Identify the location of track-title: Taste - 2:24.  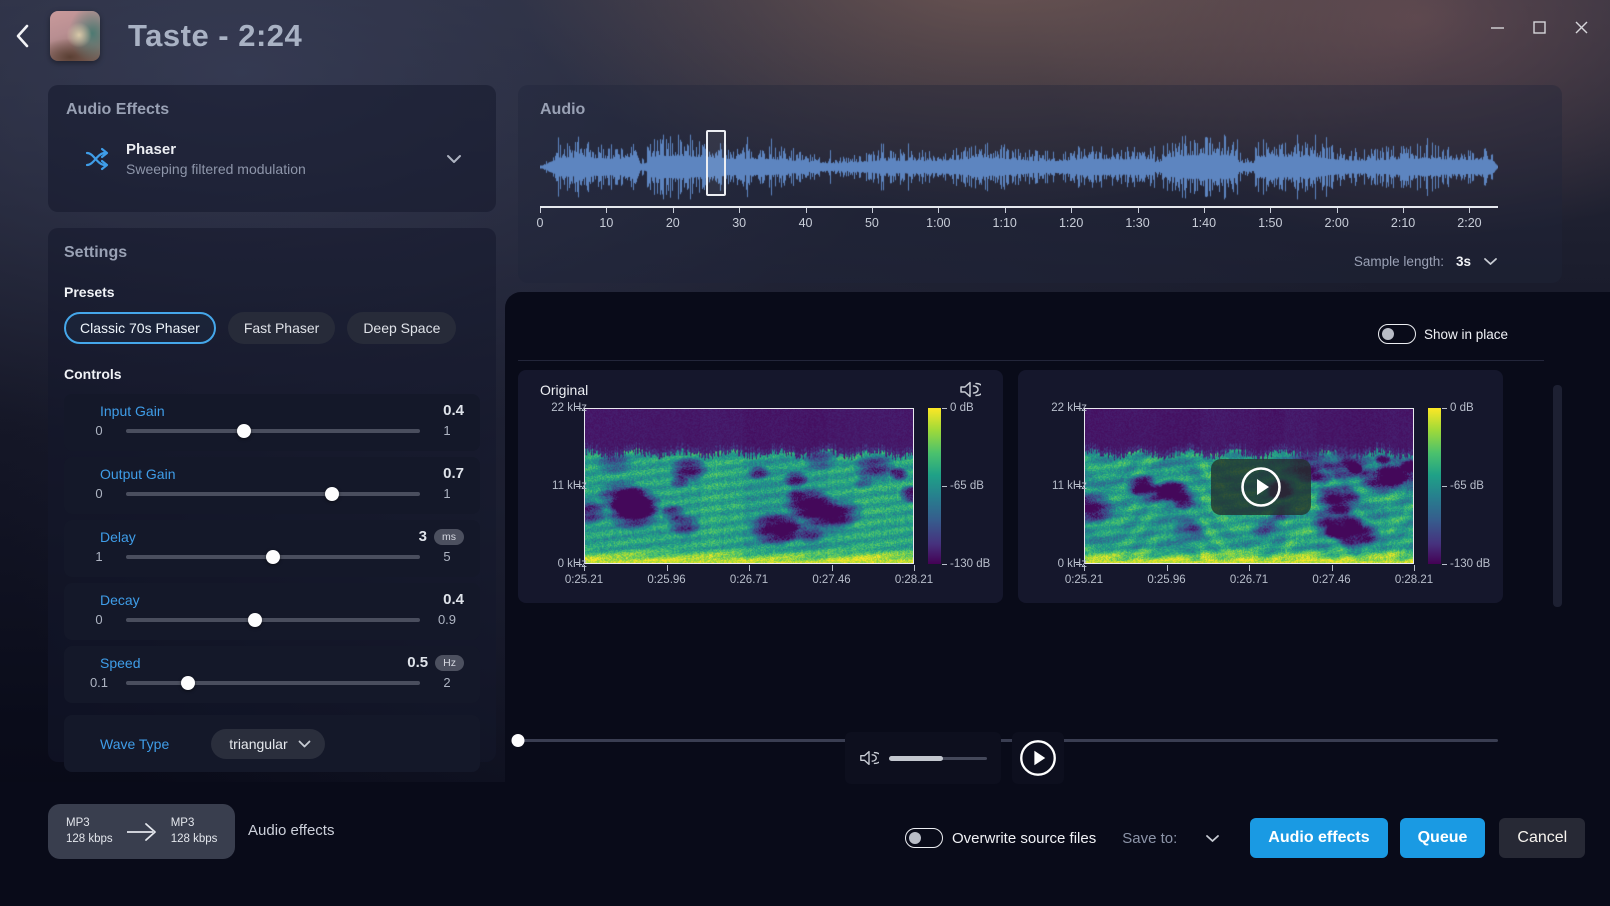
(215, 35).